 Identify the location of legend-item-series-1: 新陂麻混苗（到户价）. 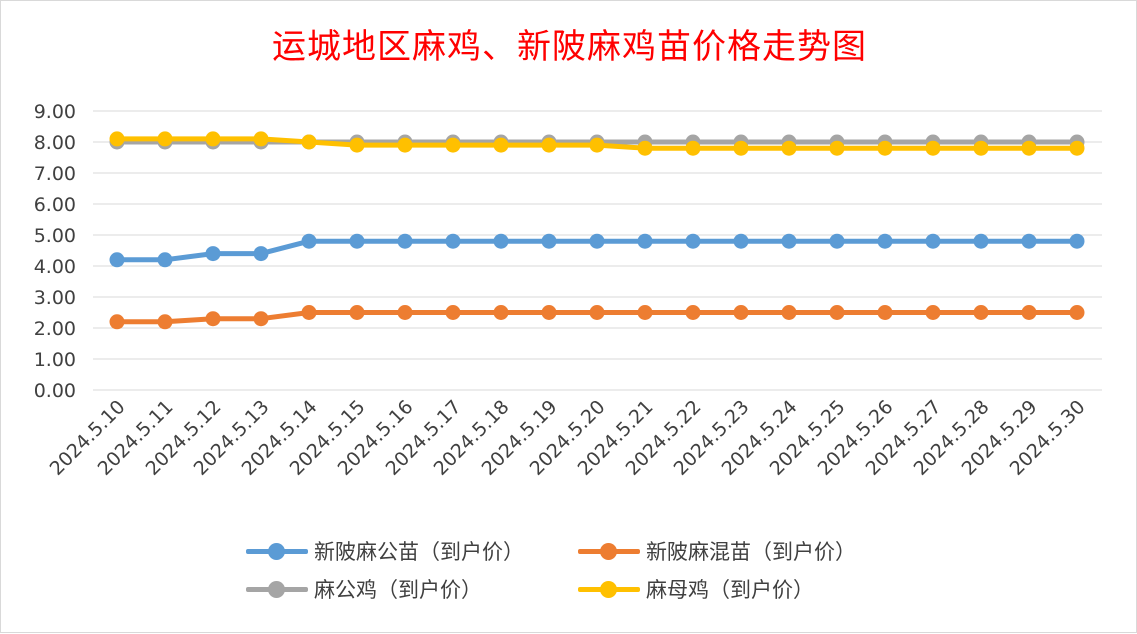
(752, 551).